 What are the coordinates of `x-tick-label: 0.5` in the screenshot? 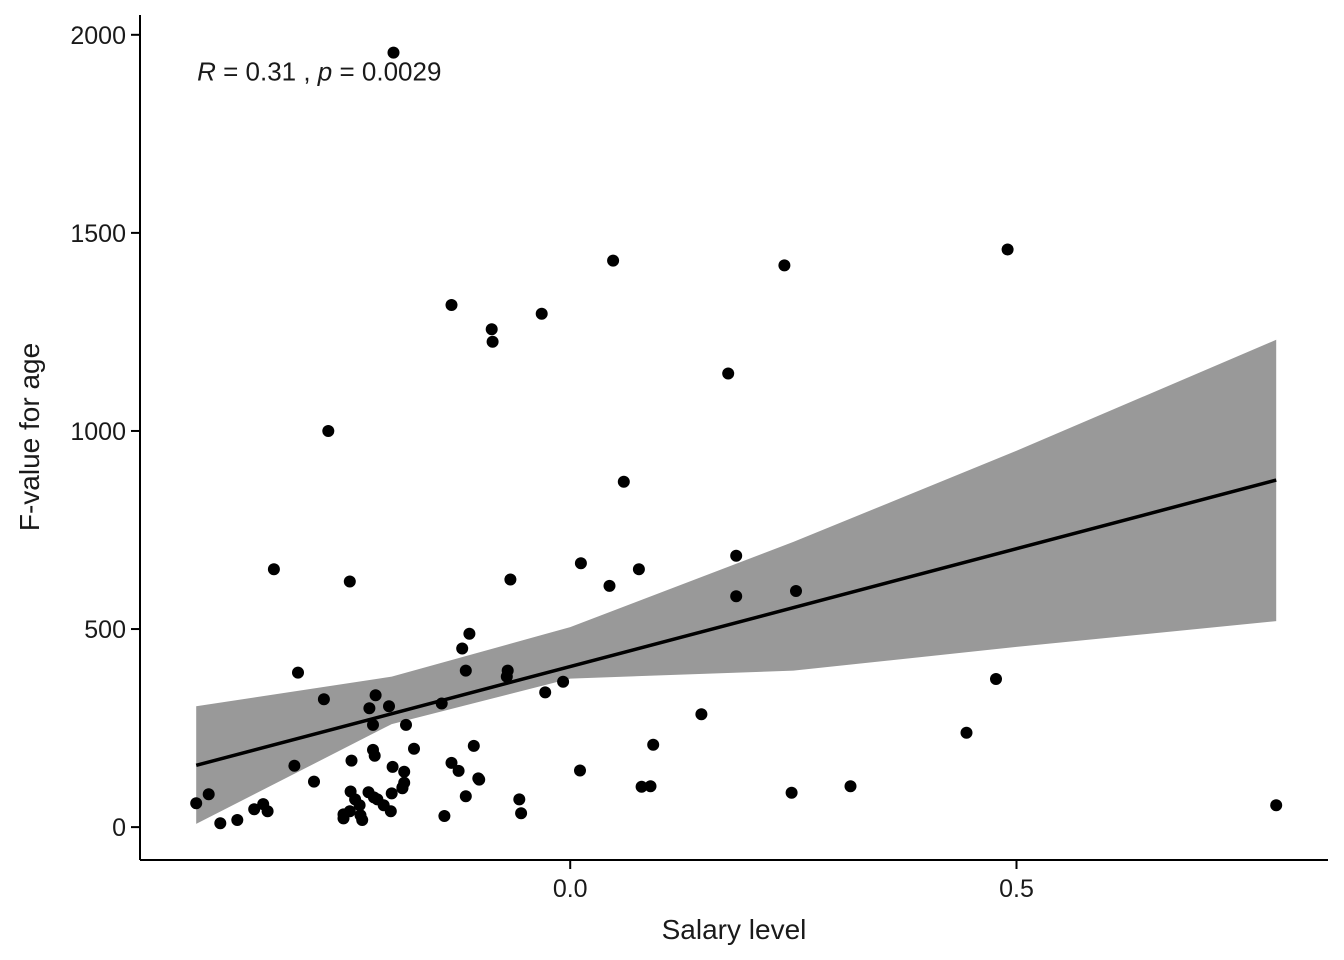 It's located at (1016, 889).